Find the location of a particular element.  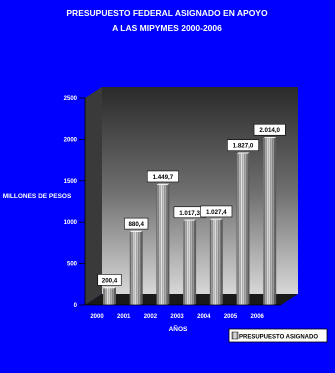

data-label-text: 1.017,3 is located at coordinates (189, 213).